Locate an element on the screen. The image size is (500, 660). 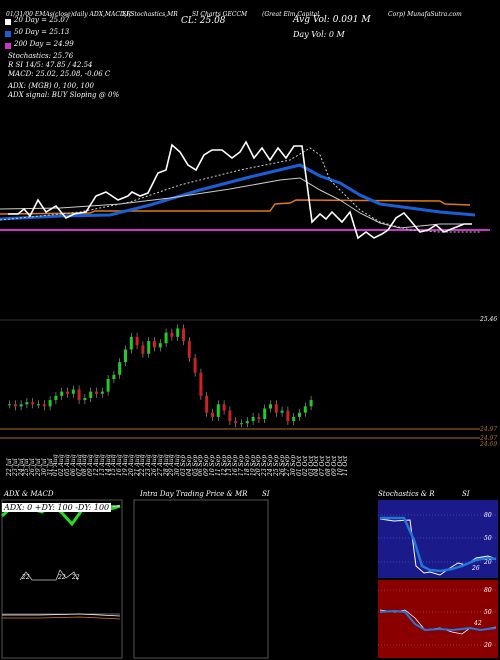
stoch-k-line is located at coordinates (438, 547).